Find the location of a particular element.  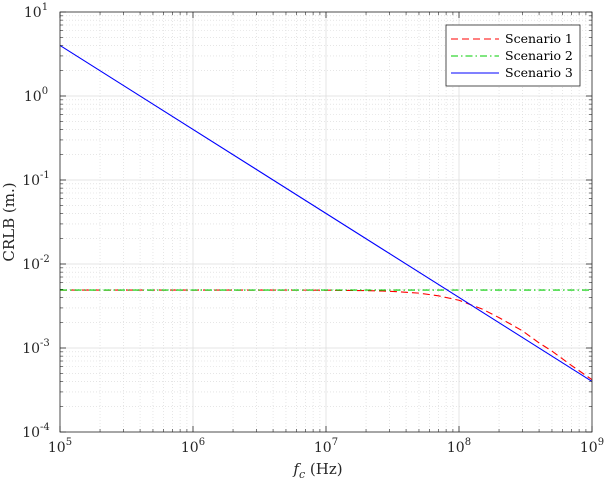

y-tick-labels: 10⁻⁴ 10⁻³ 10⁻² 10⁻¹ 10⁰ 10¹ is located at coordinates (36, 221).